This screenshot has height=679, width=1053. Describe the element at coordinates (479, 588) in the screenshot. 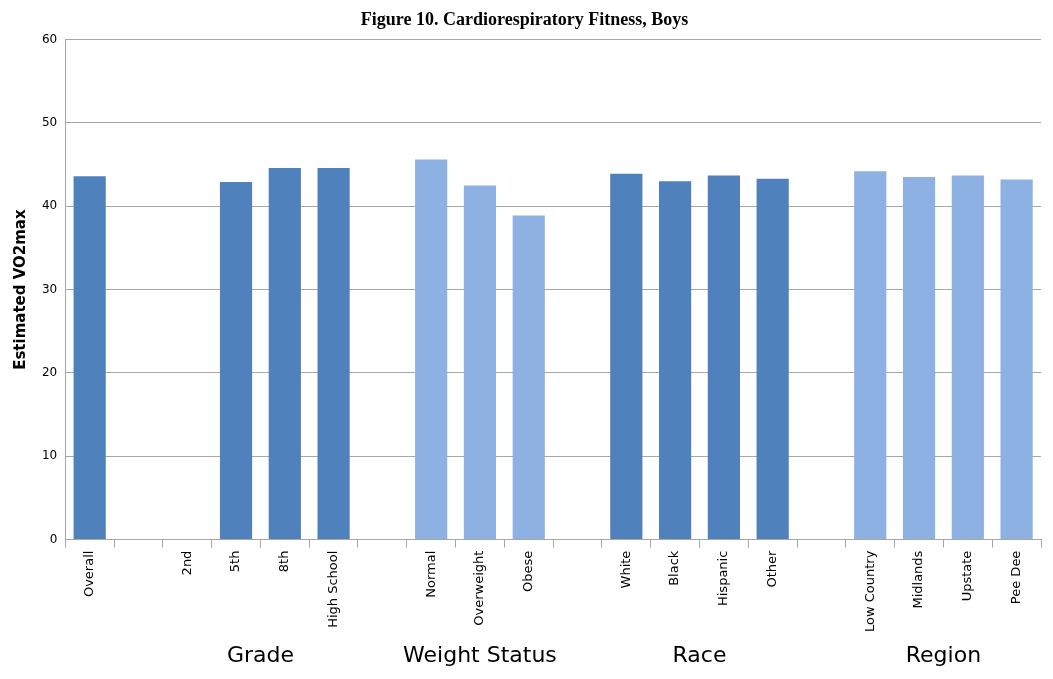

I see `x-tick-label: Overweight` at that location.